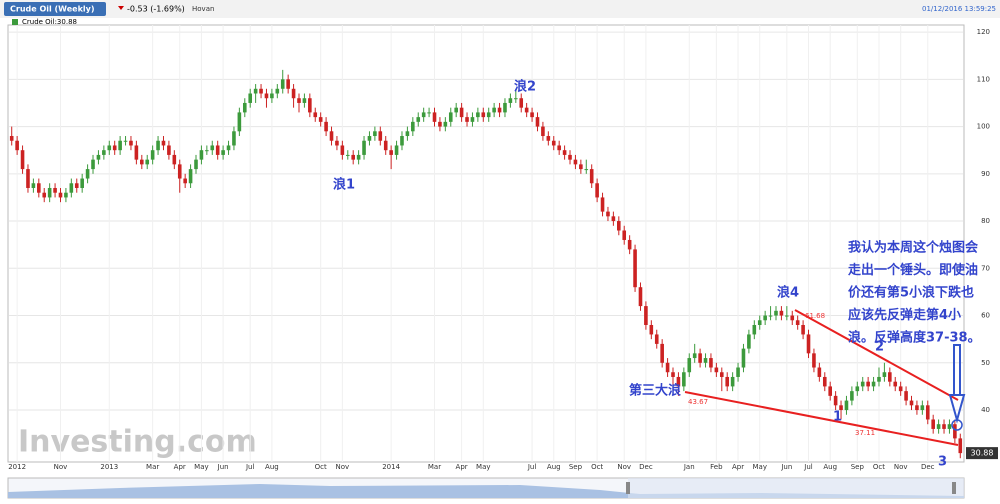 Image resolution: width=1000 pixels, height=504 pixels. Describe the element at coordinates (646, 467) in the screenshot. I see `x-tick-label: Dec` at that location.